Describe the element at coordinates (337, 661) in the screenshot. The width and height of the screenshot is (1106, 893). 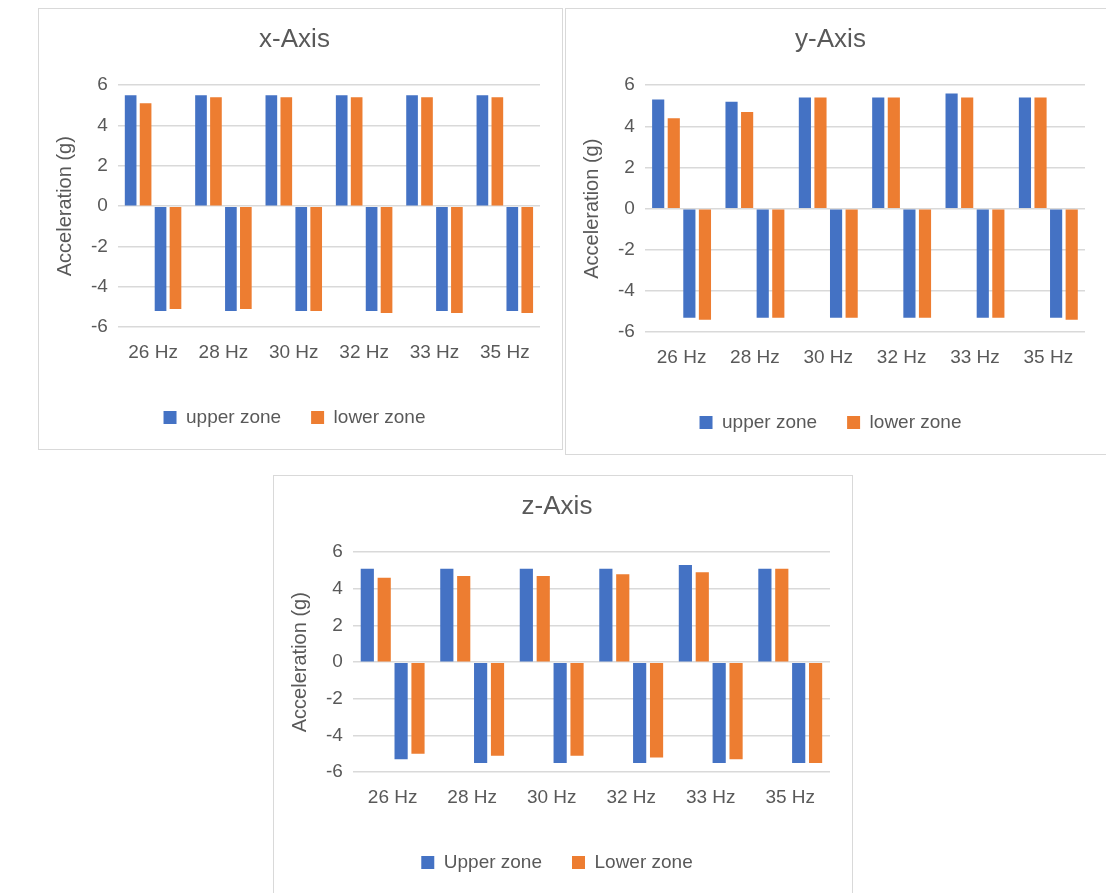
I see `y-tick-label: 0` at that location.